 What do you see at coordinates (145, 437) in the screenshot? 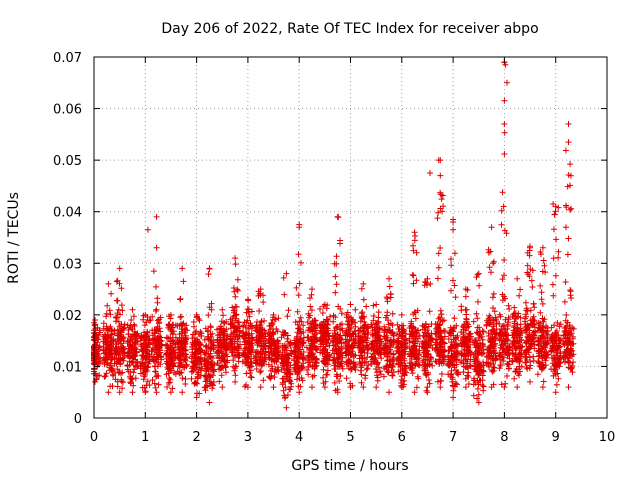
I see `x-tick-label: 1` at bounding box center [145, 437].